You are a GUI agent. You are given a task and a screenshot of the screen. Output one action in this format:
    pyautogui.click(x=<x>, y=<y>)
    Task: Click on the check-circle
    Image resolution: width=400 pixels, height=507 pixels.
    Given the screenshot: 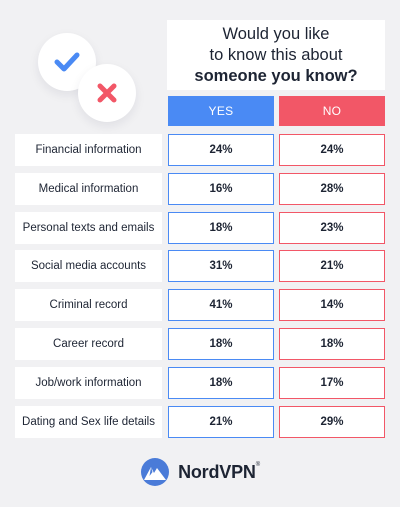 What is the action you would take?
    pyautogui.click(x=67, y=62)
    